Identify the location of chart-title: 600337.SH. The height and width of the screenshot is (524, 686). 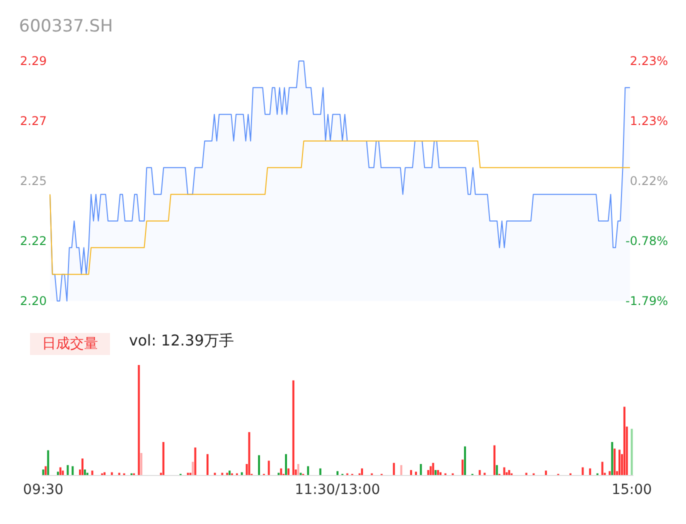
(66, 26).